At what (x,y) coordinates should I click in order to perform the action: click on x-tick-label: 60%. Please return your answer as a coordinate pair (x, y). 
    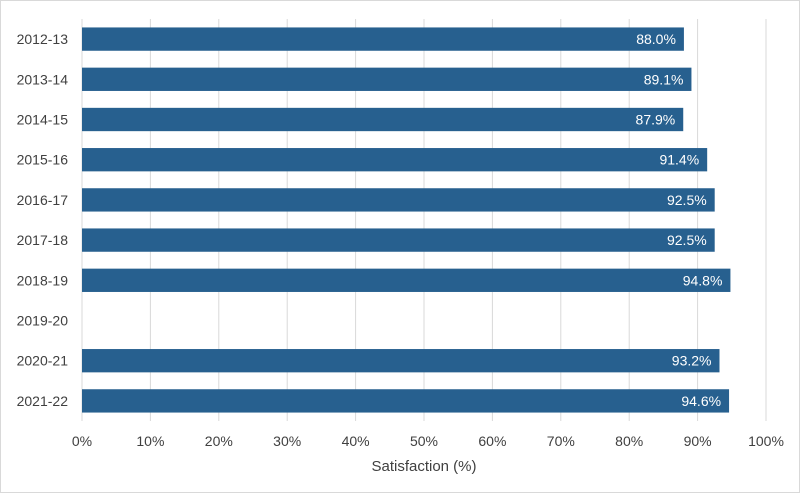
    Looking at the image, I should click on (492, 441).